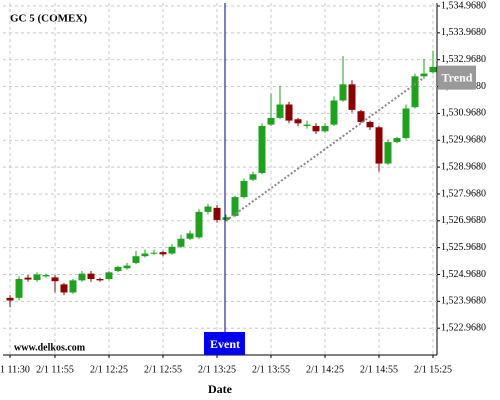 The height and width of the screenshot is (400, 500). I want to click on y-tick-label: 1,525.9680, so click(463, 247).